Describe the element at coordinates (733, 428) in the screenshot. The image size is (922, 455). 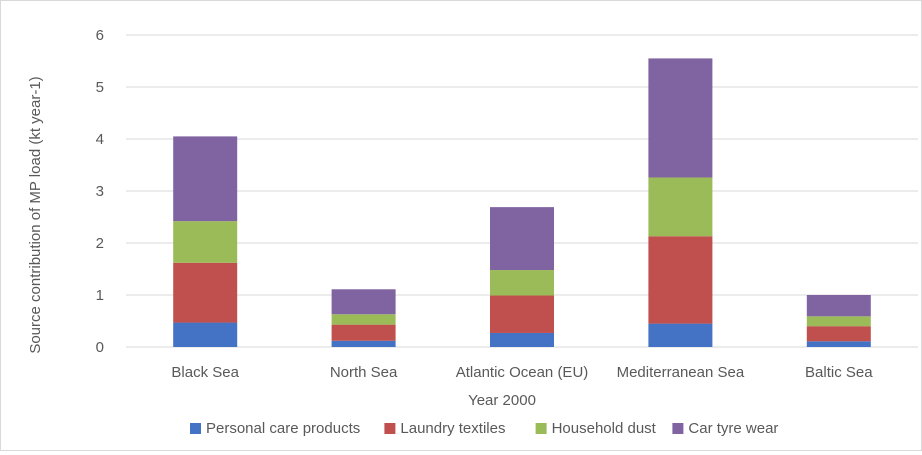
I see `legend-label: Car tyre wear` at that location.